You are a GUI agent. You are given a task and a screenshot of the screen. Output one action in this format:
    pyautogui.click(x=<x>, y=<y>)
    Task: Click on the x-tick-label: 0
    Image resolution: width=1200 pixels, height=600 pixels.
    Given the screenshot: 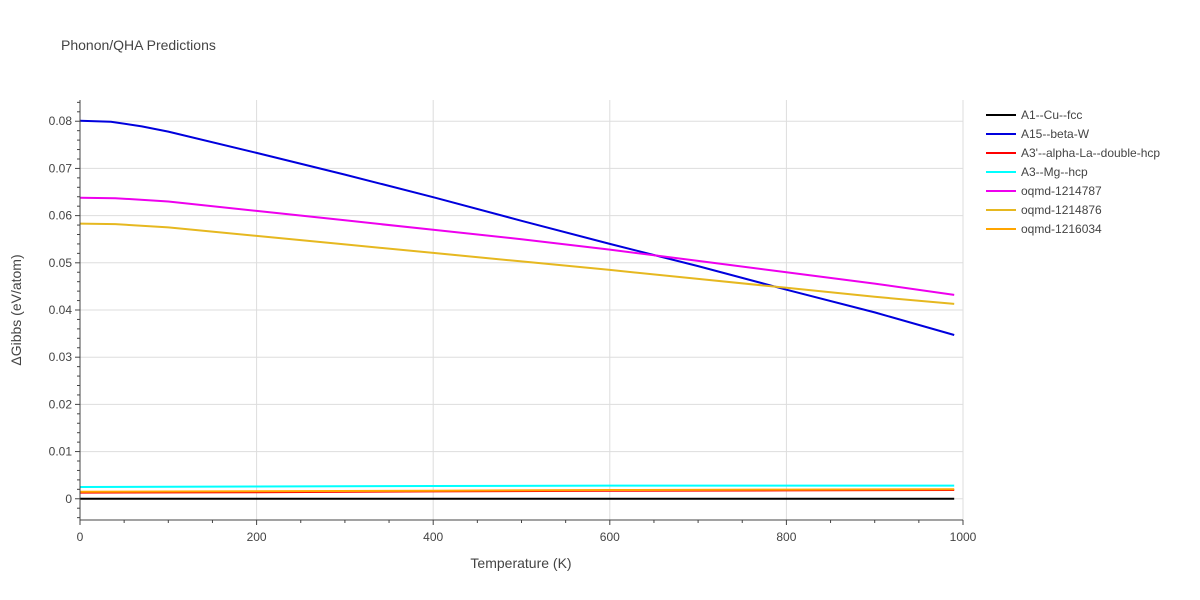 What is the action you would take?
    pyautogui.click(x=80, y=537)
    